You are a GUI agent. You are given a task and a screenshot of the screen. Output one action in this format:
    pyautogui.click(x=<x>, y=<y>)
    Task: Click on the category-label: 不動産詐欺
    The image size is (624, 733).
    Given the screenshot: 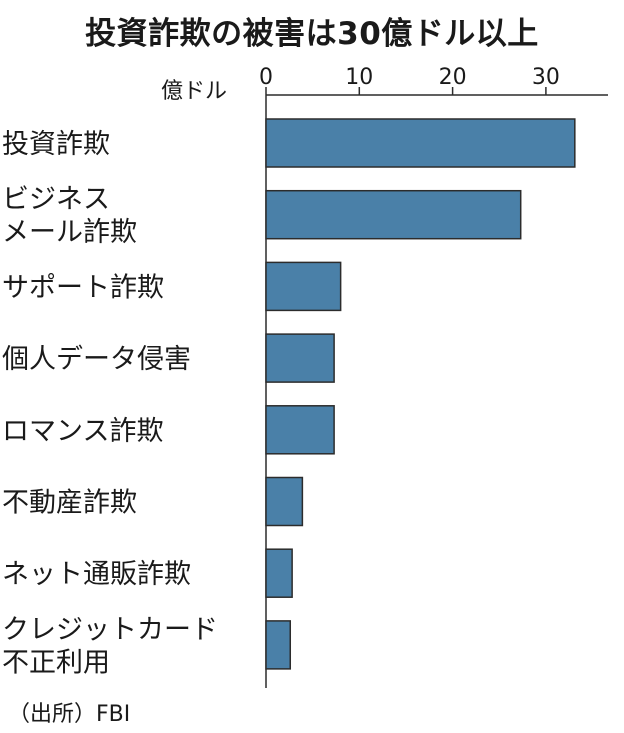 What is the action you would take?
    pyautogui.click(x=69, y=503)
    